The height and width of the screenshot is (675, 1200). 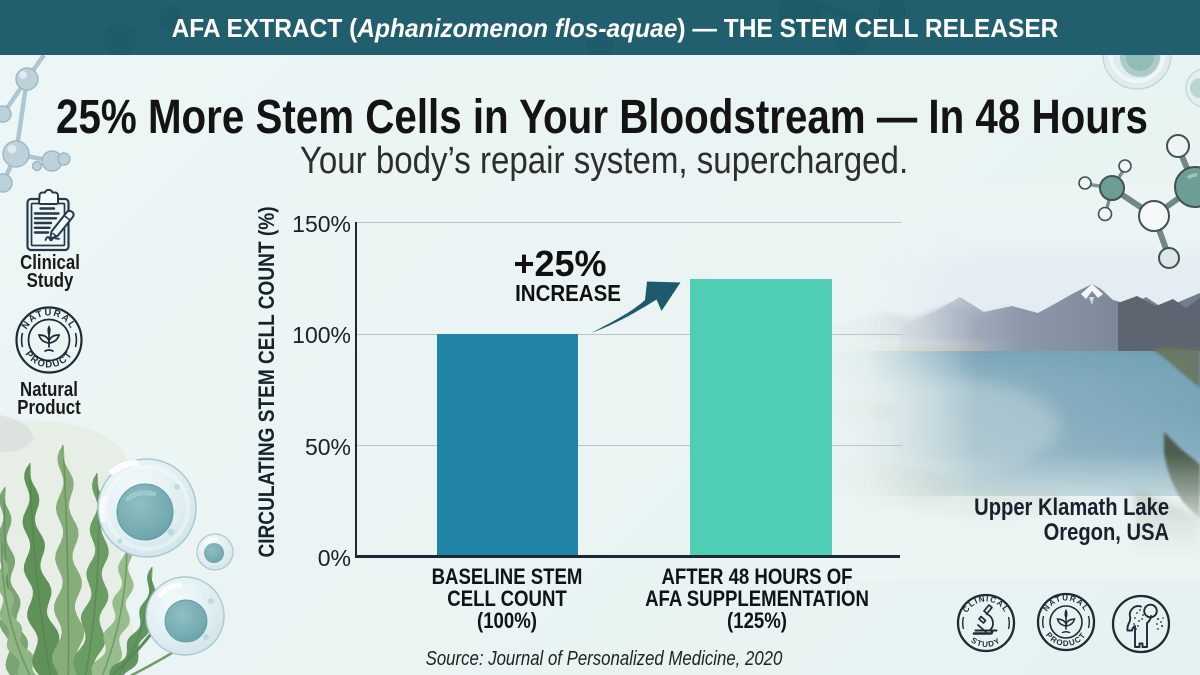 What do you see at coordinates (986, 604) in the screenshot?
I see `svg-text: CLINICAL` at bounding box center [986, 604].